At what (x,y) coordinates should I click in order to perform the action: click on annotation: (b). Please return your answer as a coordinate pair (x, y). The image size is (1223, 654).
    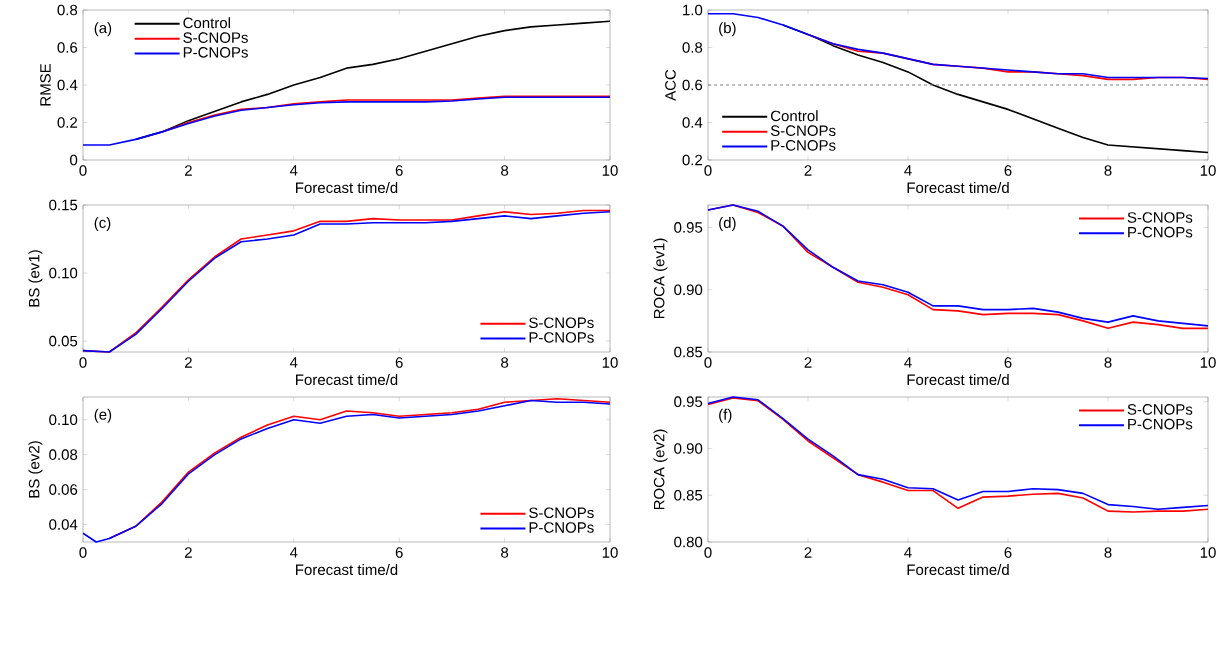
    Looking at the image, I should click on (727, 29).